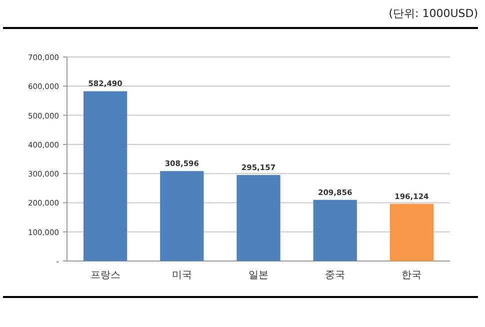 This screenshot has height=327, width=485. Describe the element at coordinates (433, 13) in the screenshot. I see `text: (단위: 1000USD)` at that location.